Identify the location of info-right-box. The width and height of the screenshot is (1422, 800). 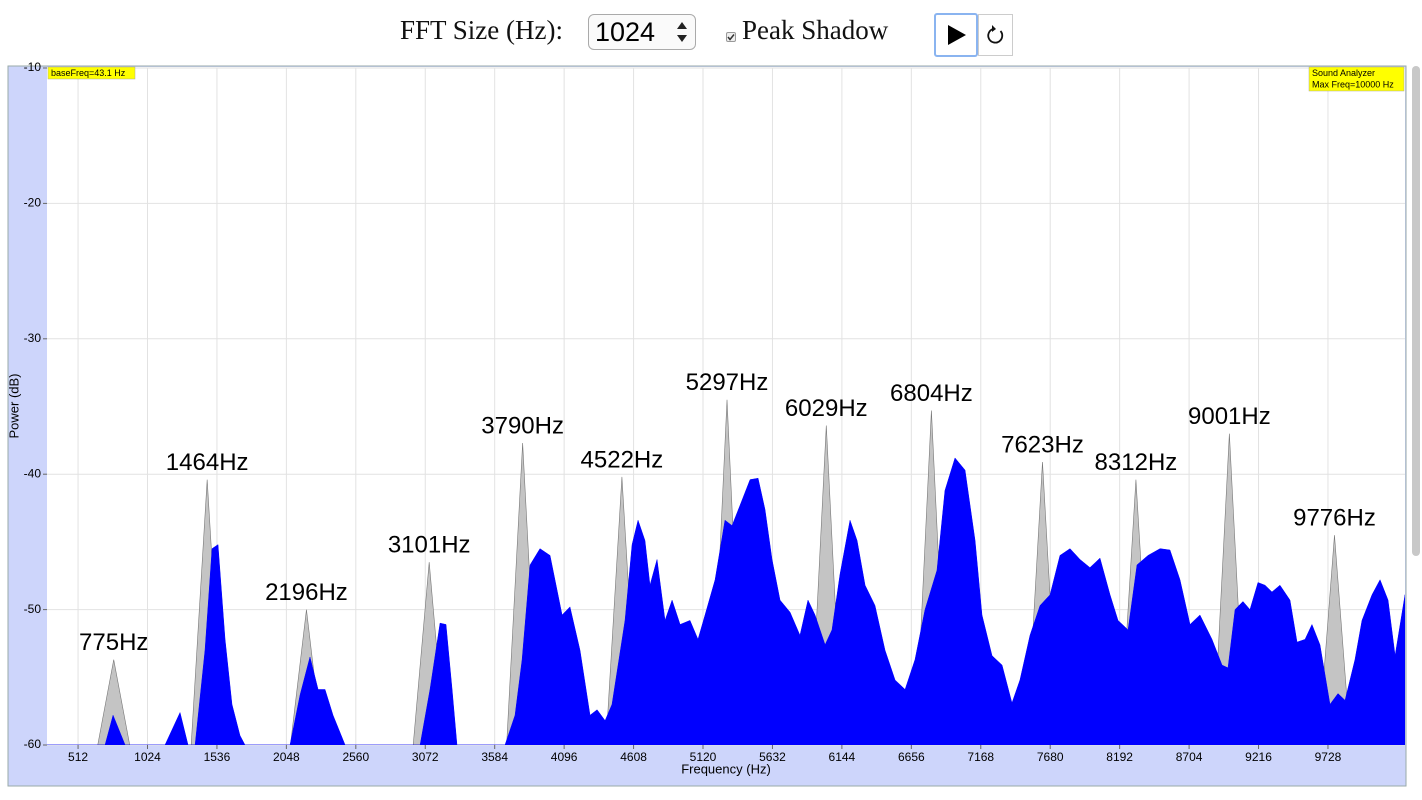
(1356, 79).